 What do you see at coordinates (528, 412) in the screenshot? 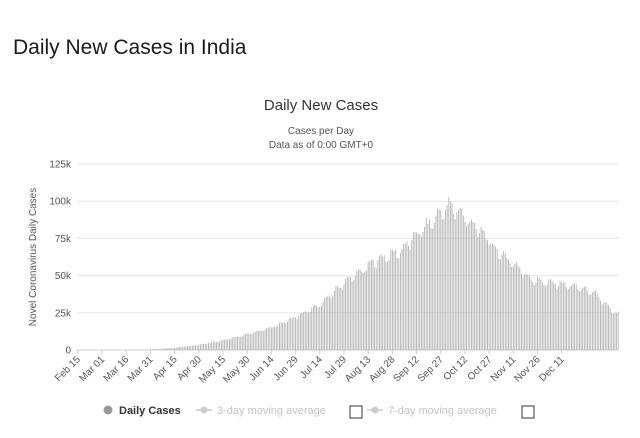
I see `legend-checkbox-7-day` at bounding box center [528, 412].